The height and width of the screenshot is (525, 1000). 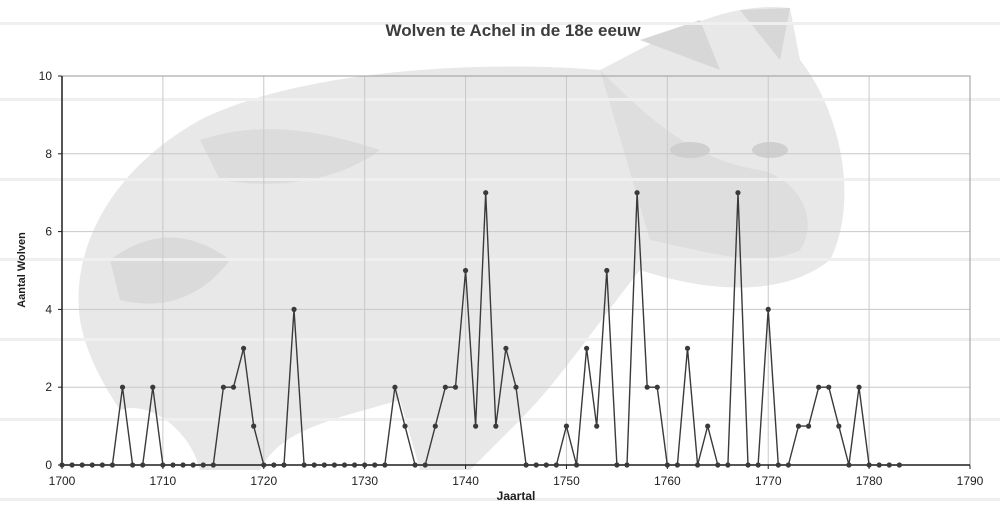 What do you see at coordinates (566, 481) in the screenshot?
I see `x-tick-label: 1750` at bounding box center [566, 481].